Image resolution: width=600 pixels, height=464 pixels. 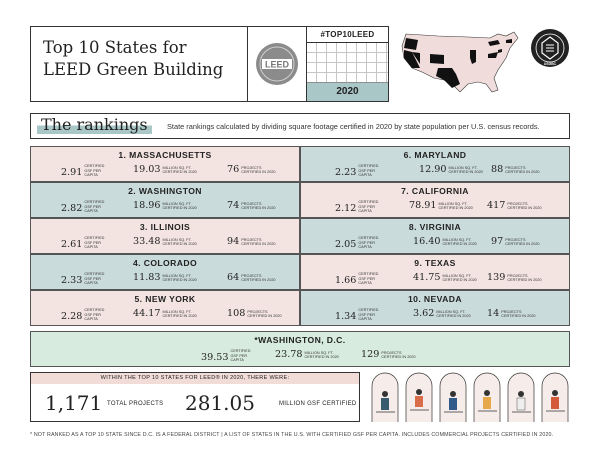 I want to click on sqft-stat: 18.96 MILLION SQ. FT. CERTIFIED IN 2020, so click(x=165, y=205).